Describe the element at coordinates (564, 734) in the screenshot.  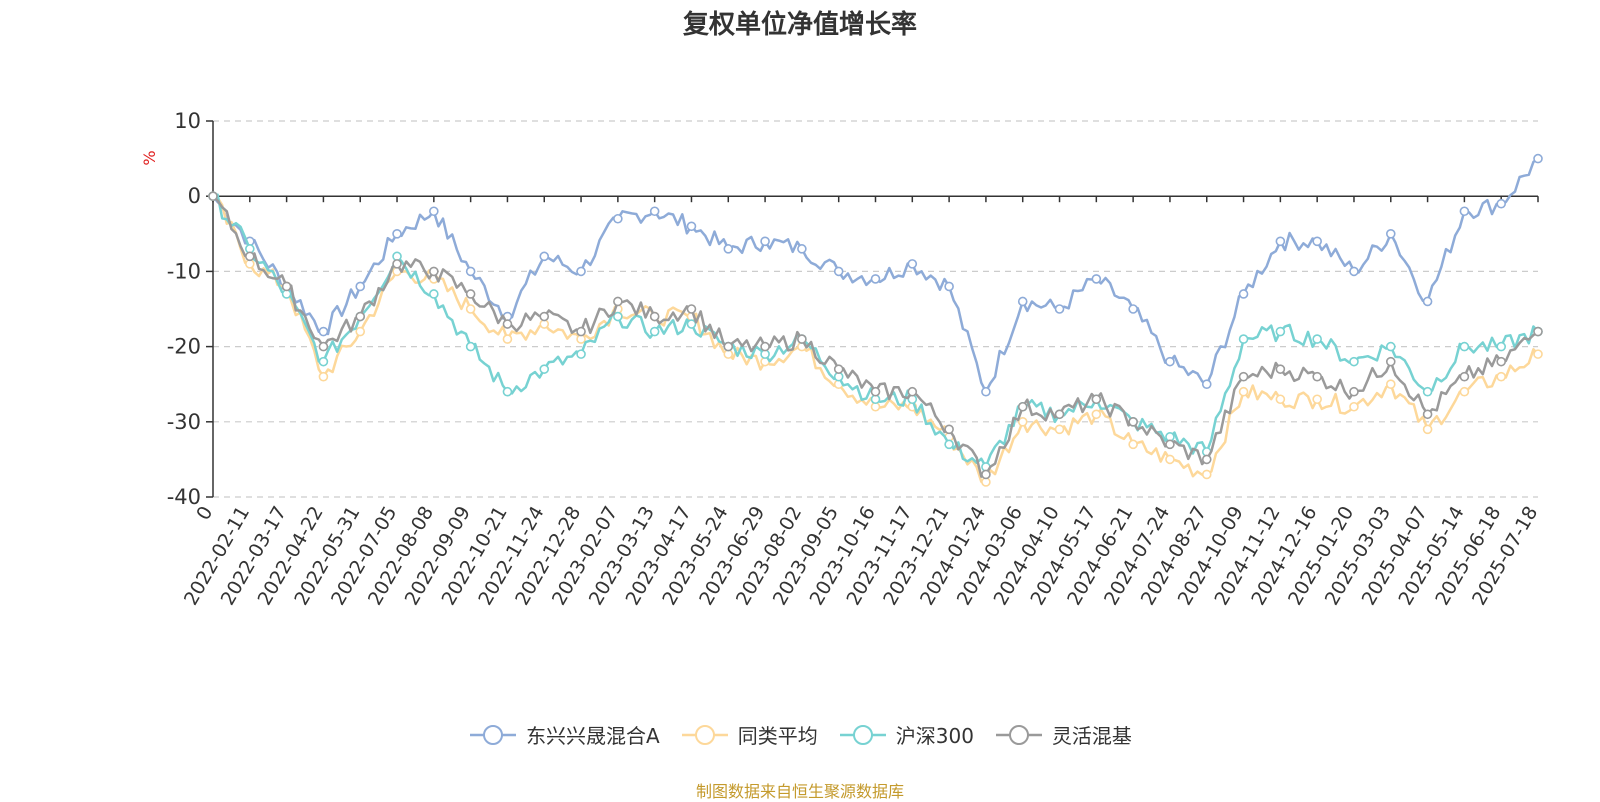
I see `legend-item: 东兴兴晟混合A` at that location.